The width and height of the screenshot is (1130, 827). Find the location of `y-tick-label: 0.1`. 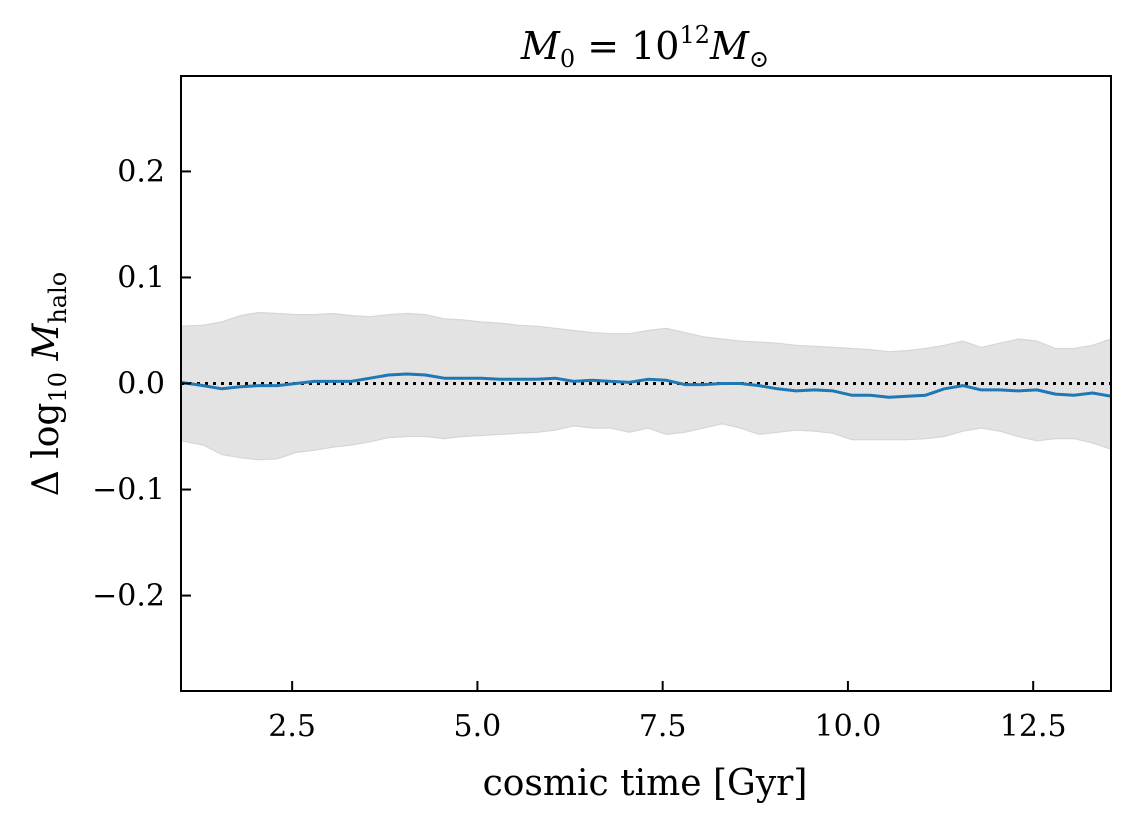

y-tick-label: 0.1 is located at coordinates (141, 277).